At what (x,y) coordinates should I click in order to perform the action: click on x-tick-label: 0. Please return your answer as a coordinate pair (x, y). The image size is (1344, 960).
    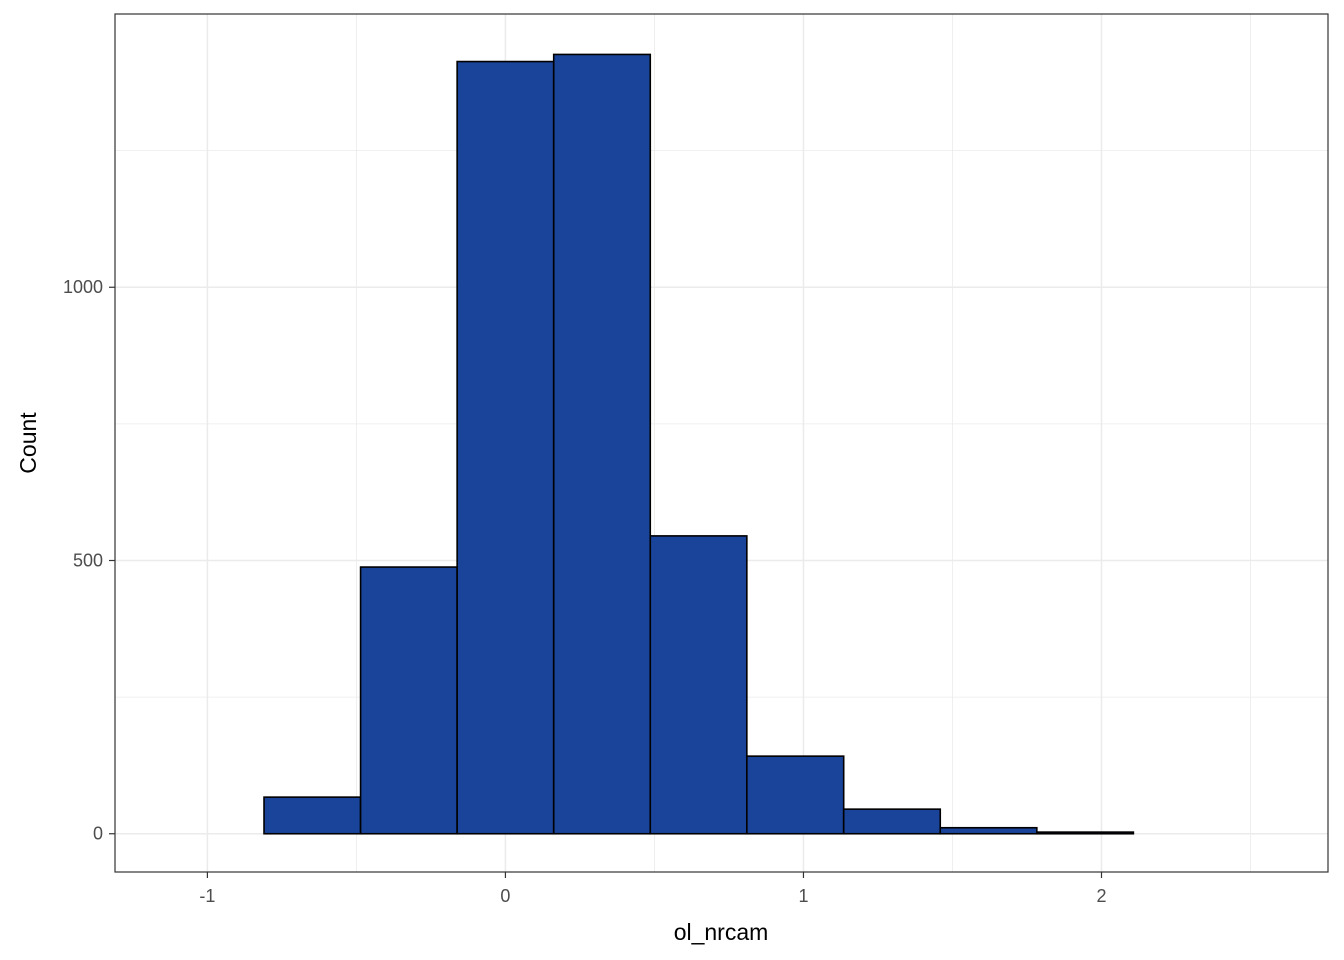
    Looking at the image, I should click on (505, 896).